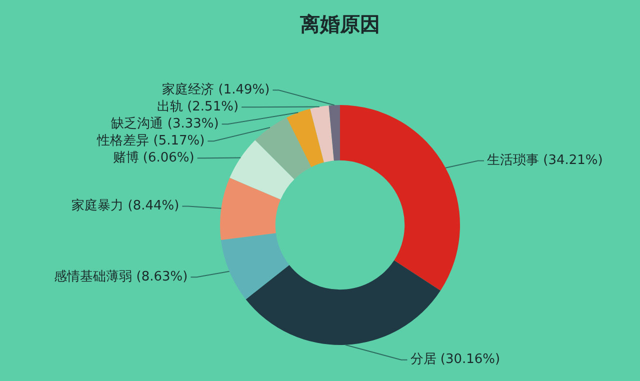  Describe the element at coordinates (455, 360) in the screenshot. I see `slice-label: 分居 (30.16%)` at that location.